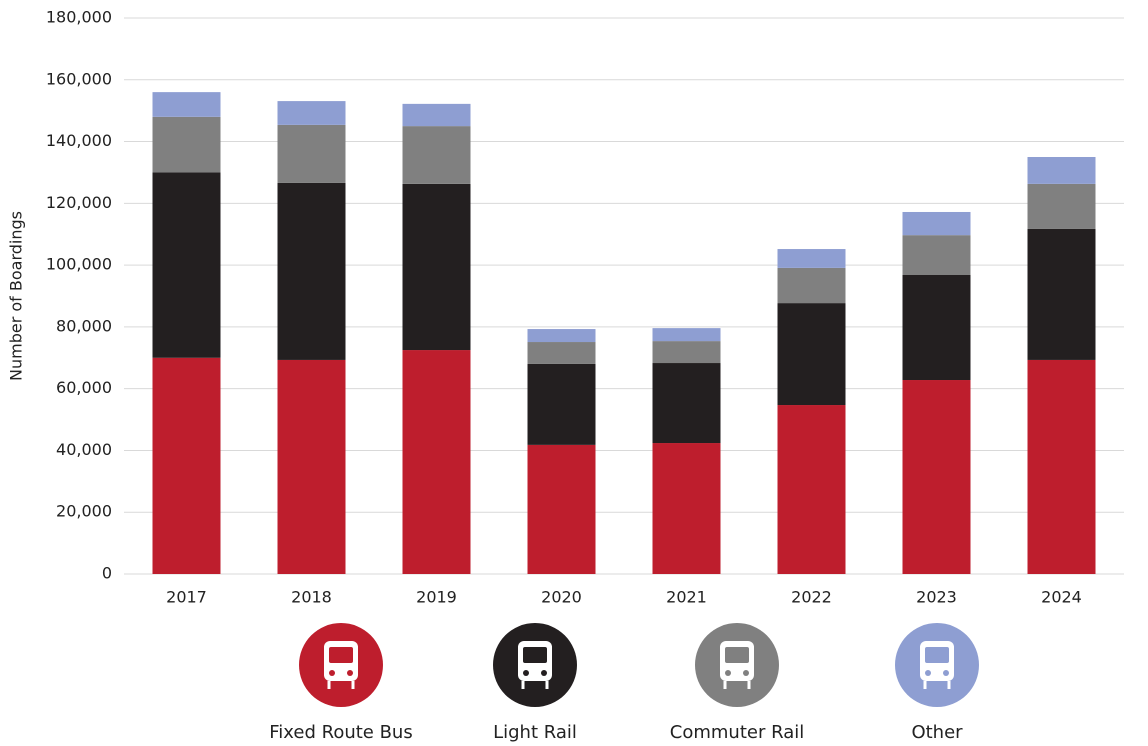 This screenshot has height=746, width=1148. I want to click on y-tick-label: 40,000, so click(84, 449).